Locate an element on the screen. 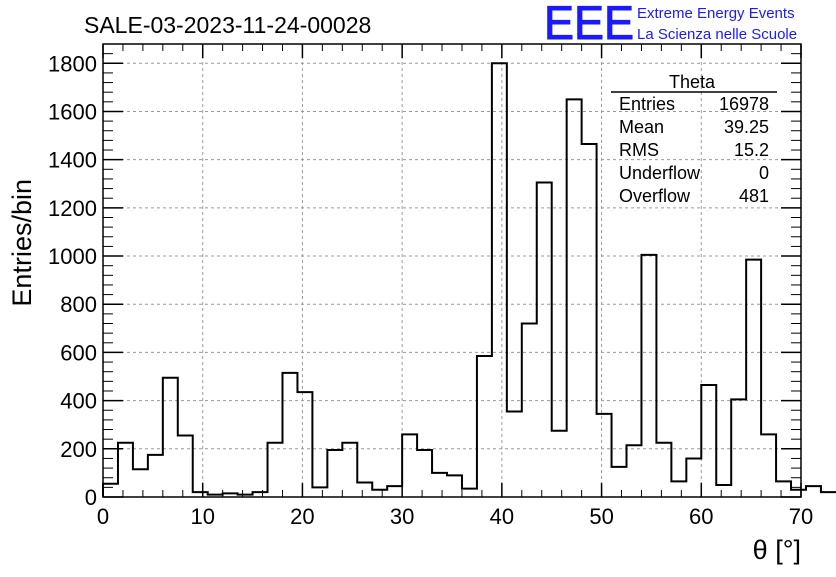 This screenshot has width=836, height=577. y-tick-label: 1000 is located at coordinates (72, 256).